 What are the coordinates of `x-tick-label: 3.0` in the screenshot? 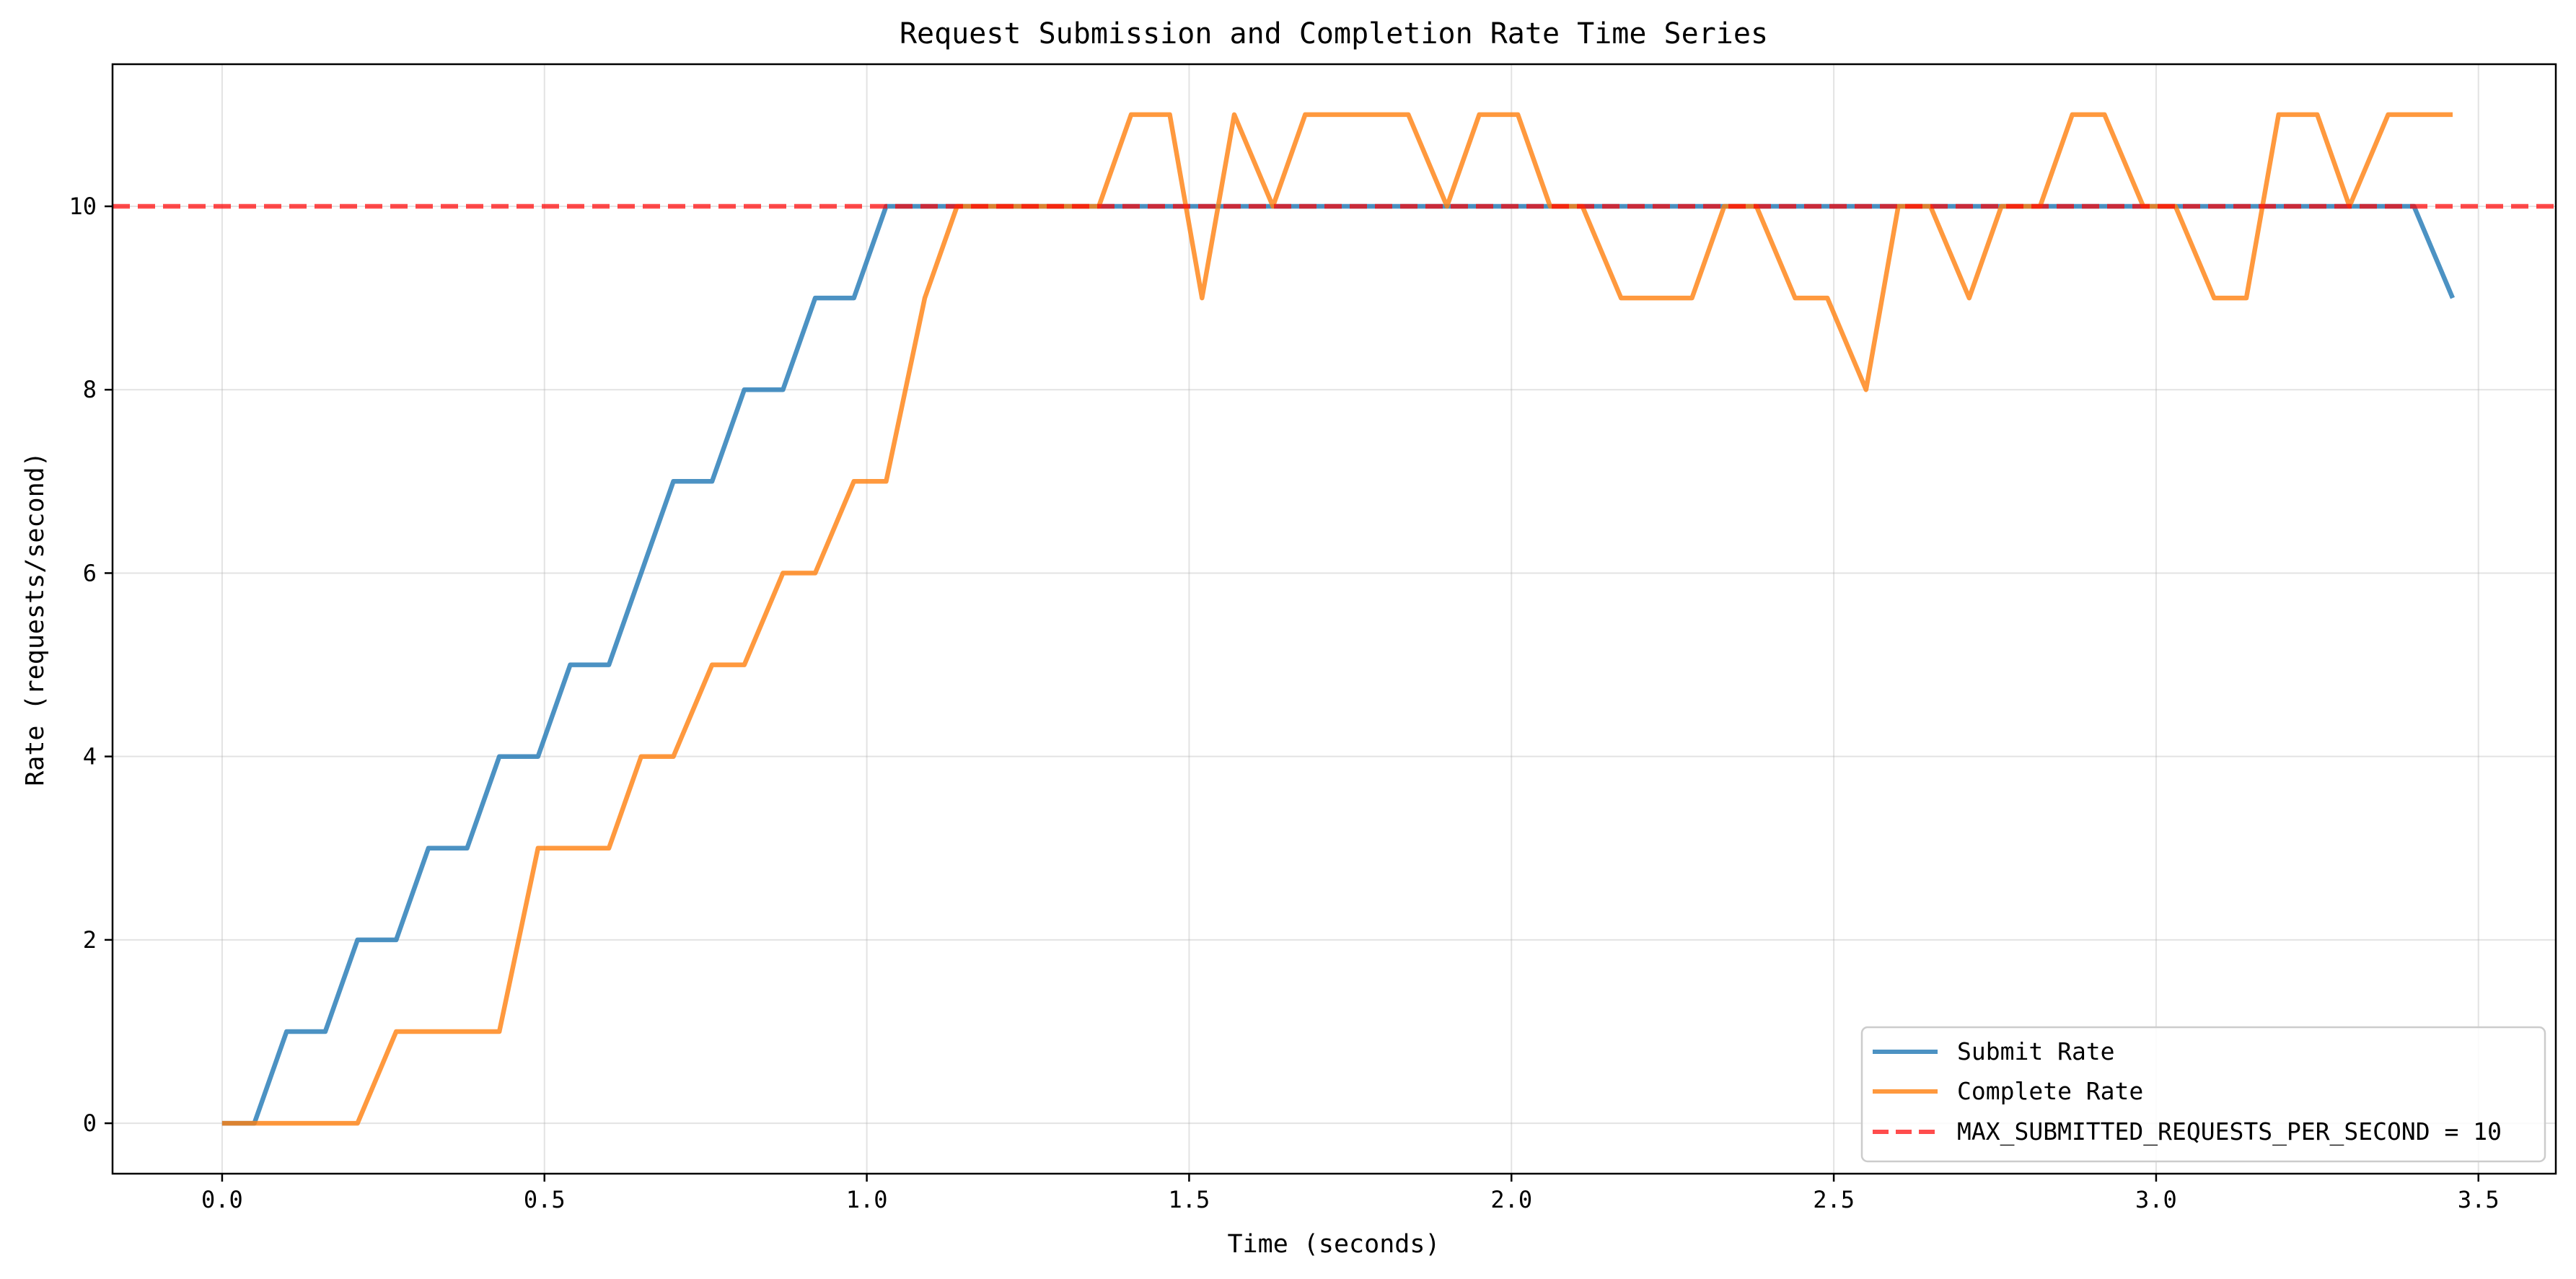 It's located at (2156, 1199).